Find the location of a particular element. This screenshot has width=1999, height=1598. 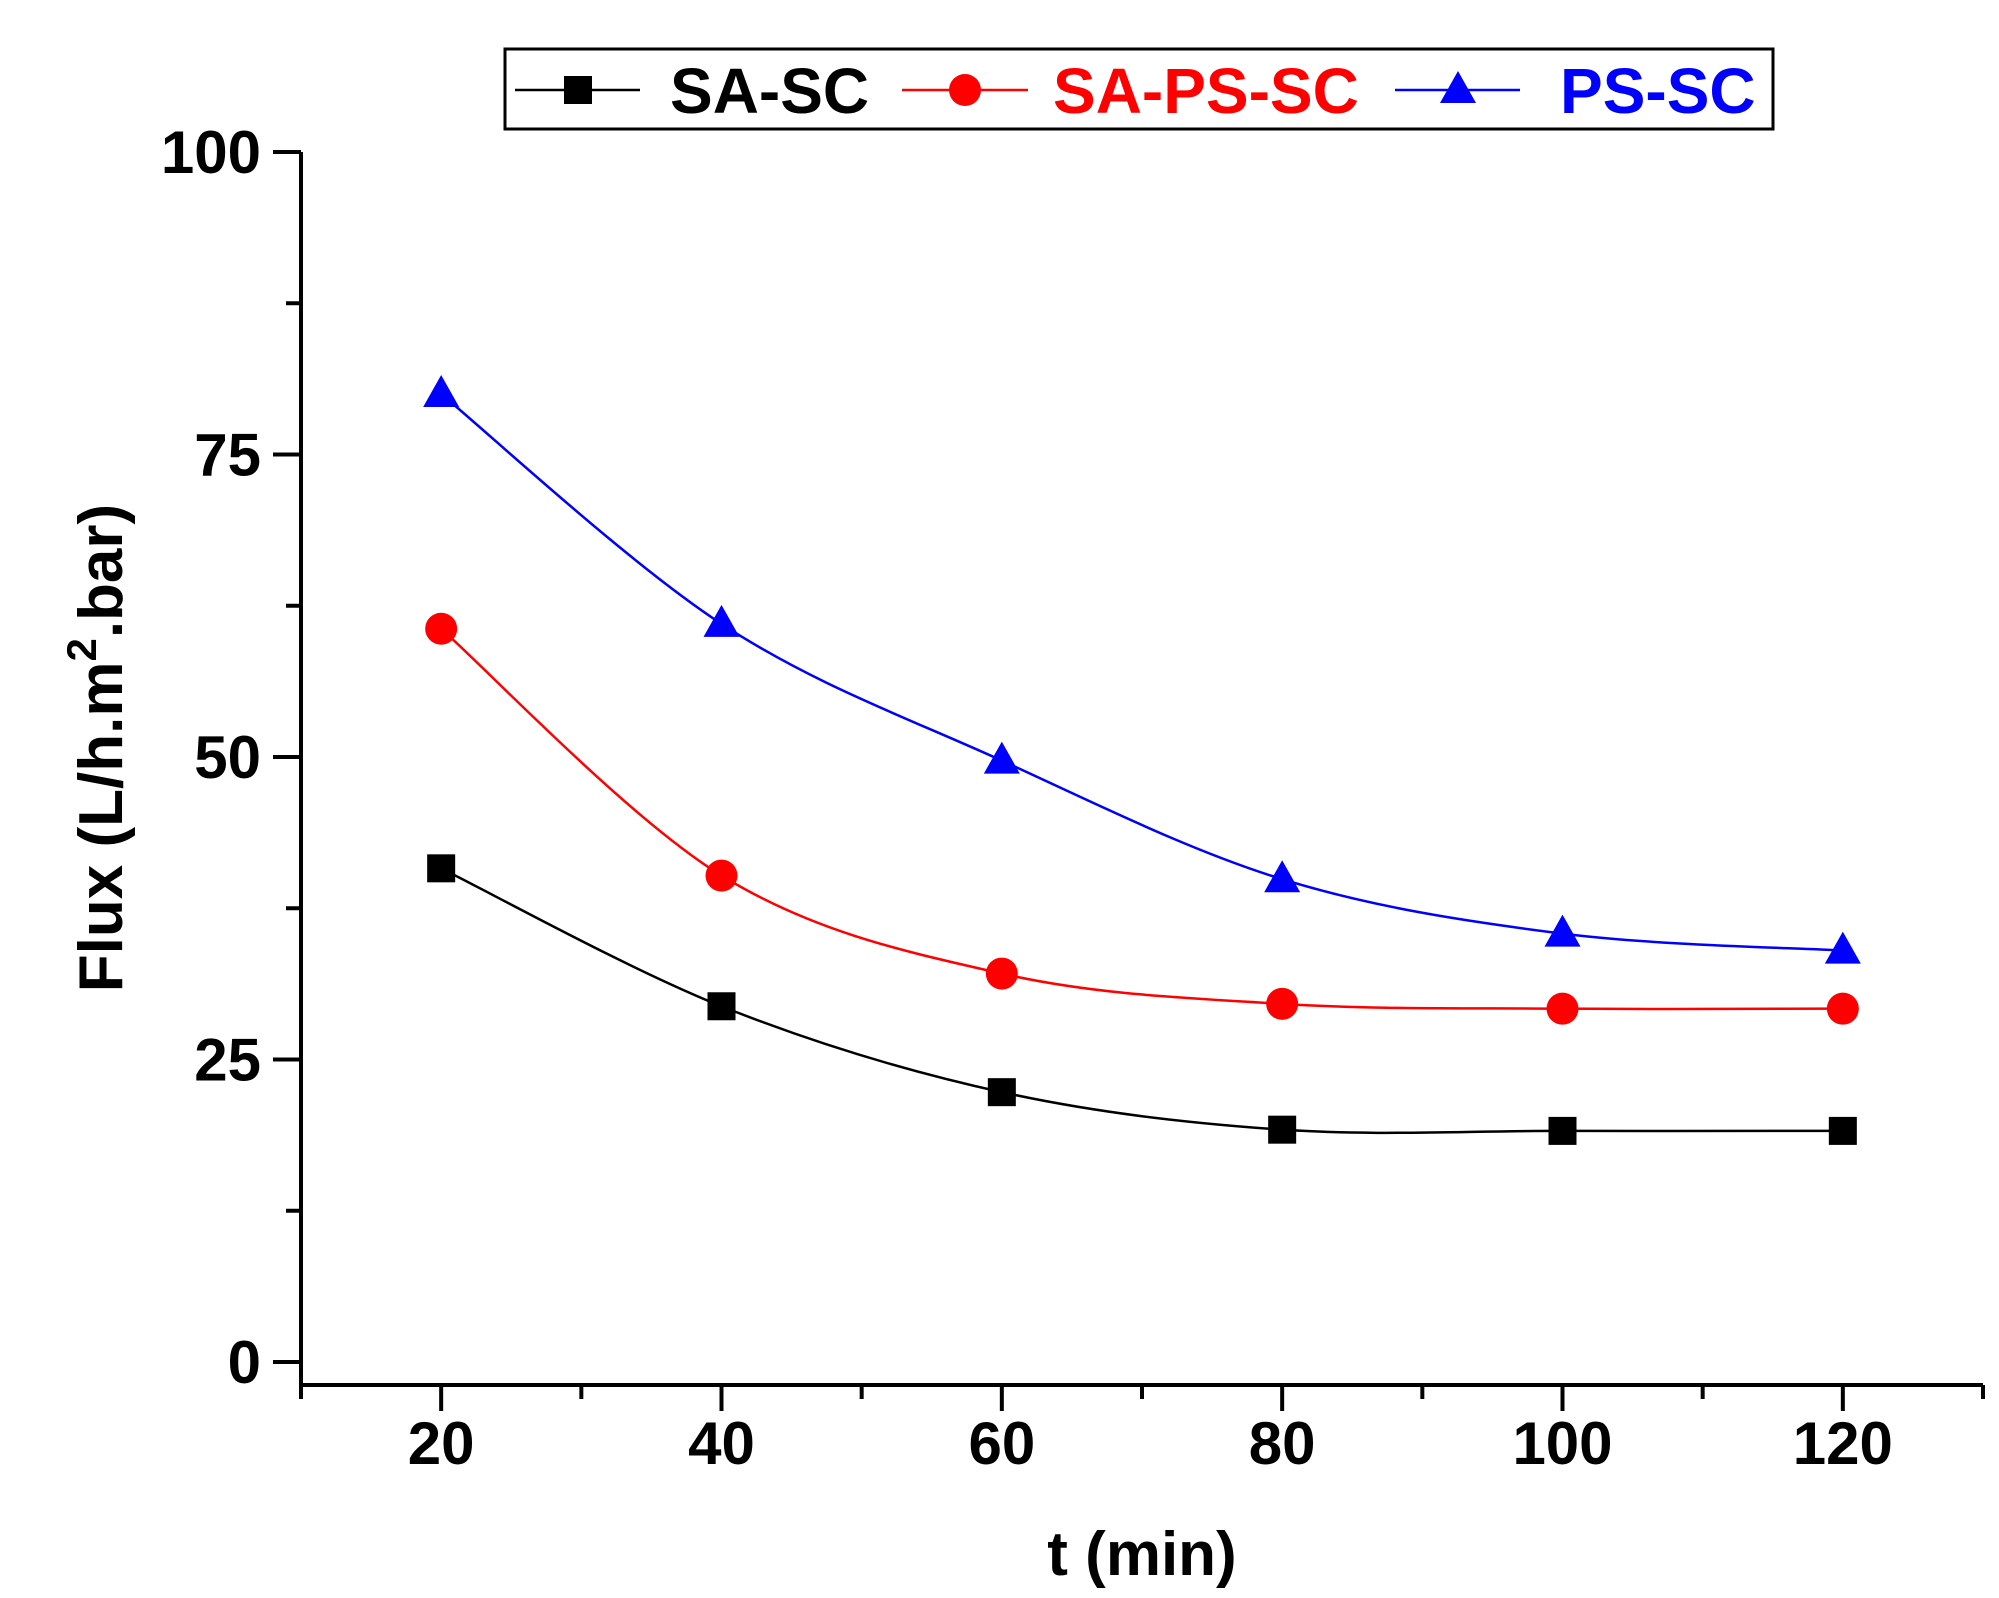

y-axis-title: Flux (L/h.m2.bar) is located at coordinates (97, 748).